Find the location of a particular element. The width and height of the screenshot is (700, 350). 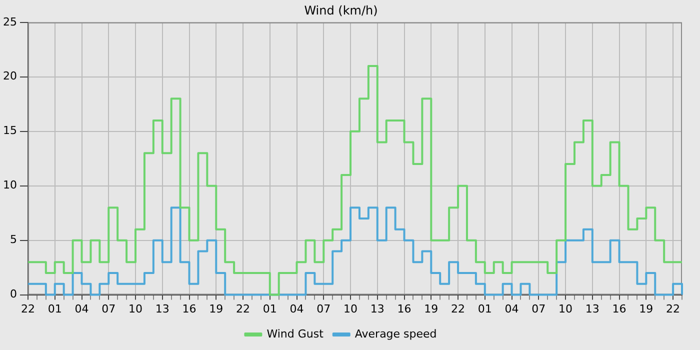

y-tick-label: 5 is located at coordinates (13, 239).